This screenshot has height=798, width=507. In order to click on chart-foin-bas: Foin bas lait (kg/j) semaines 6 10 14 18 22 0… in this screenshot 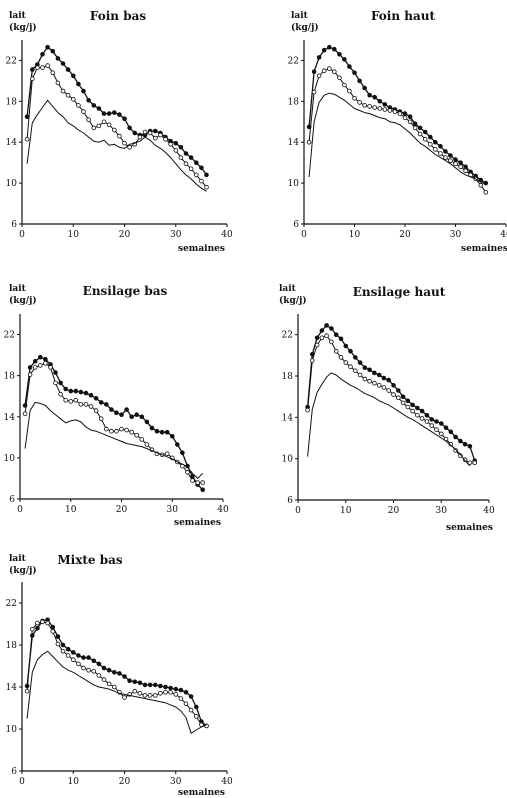, I will do `click(119, 131)`.